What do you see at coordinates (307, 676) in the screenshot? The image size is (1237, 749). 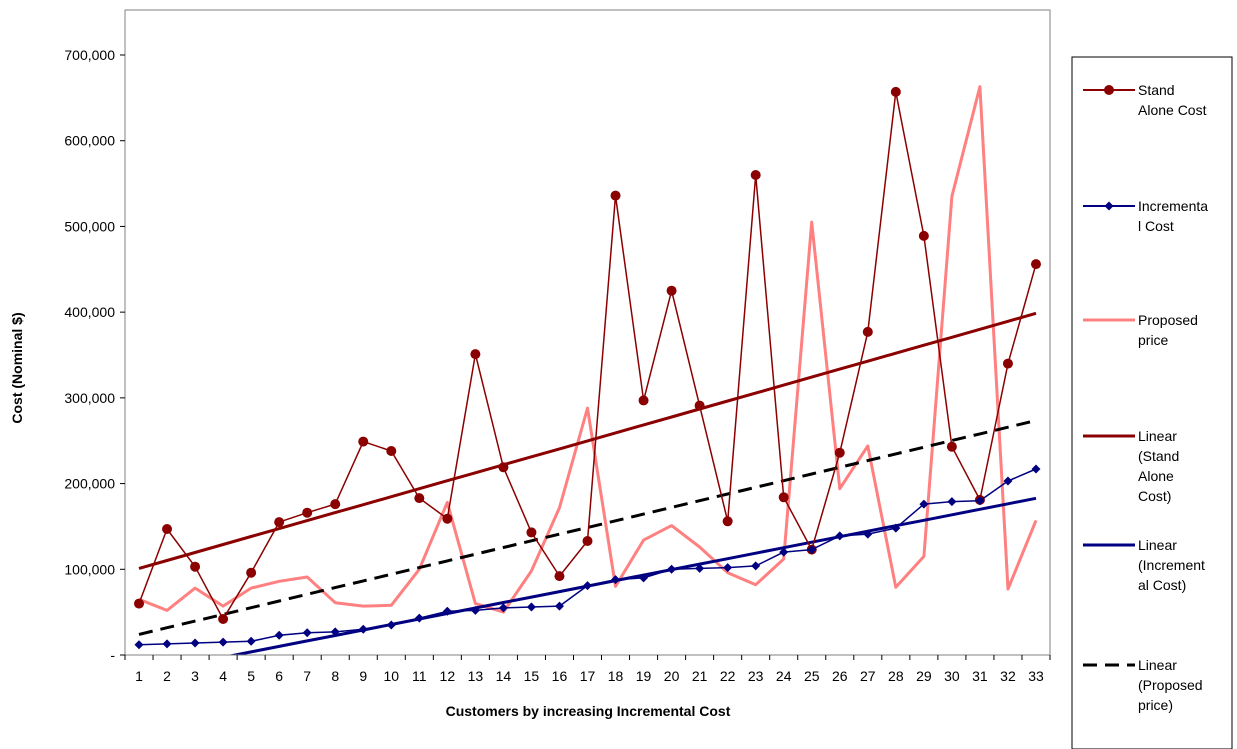 I see `x-tick-label: 7` at bounding box center [307, 676].